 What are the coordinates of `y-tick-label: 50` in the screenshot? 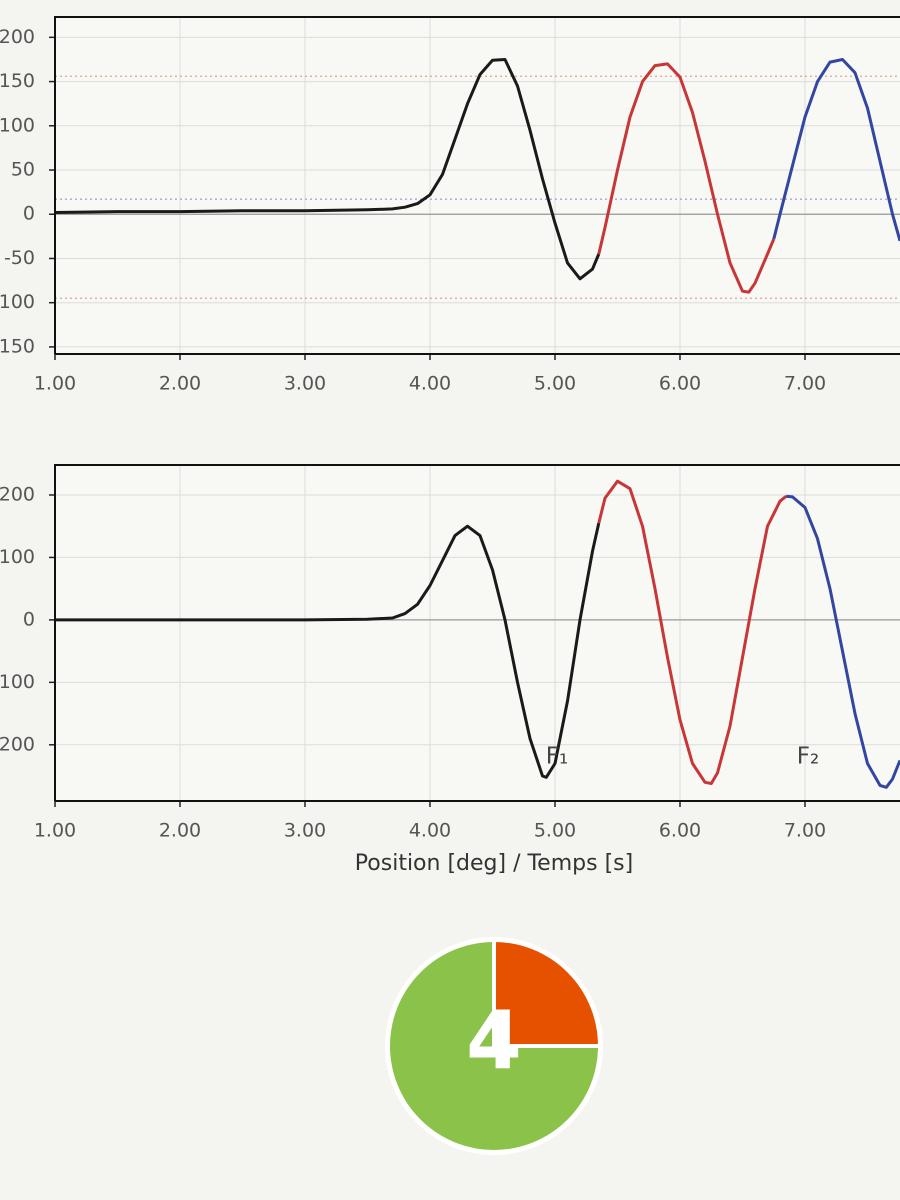 It's located at (23, 170).